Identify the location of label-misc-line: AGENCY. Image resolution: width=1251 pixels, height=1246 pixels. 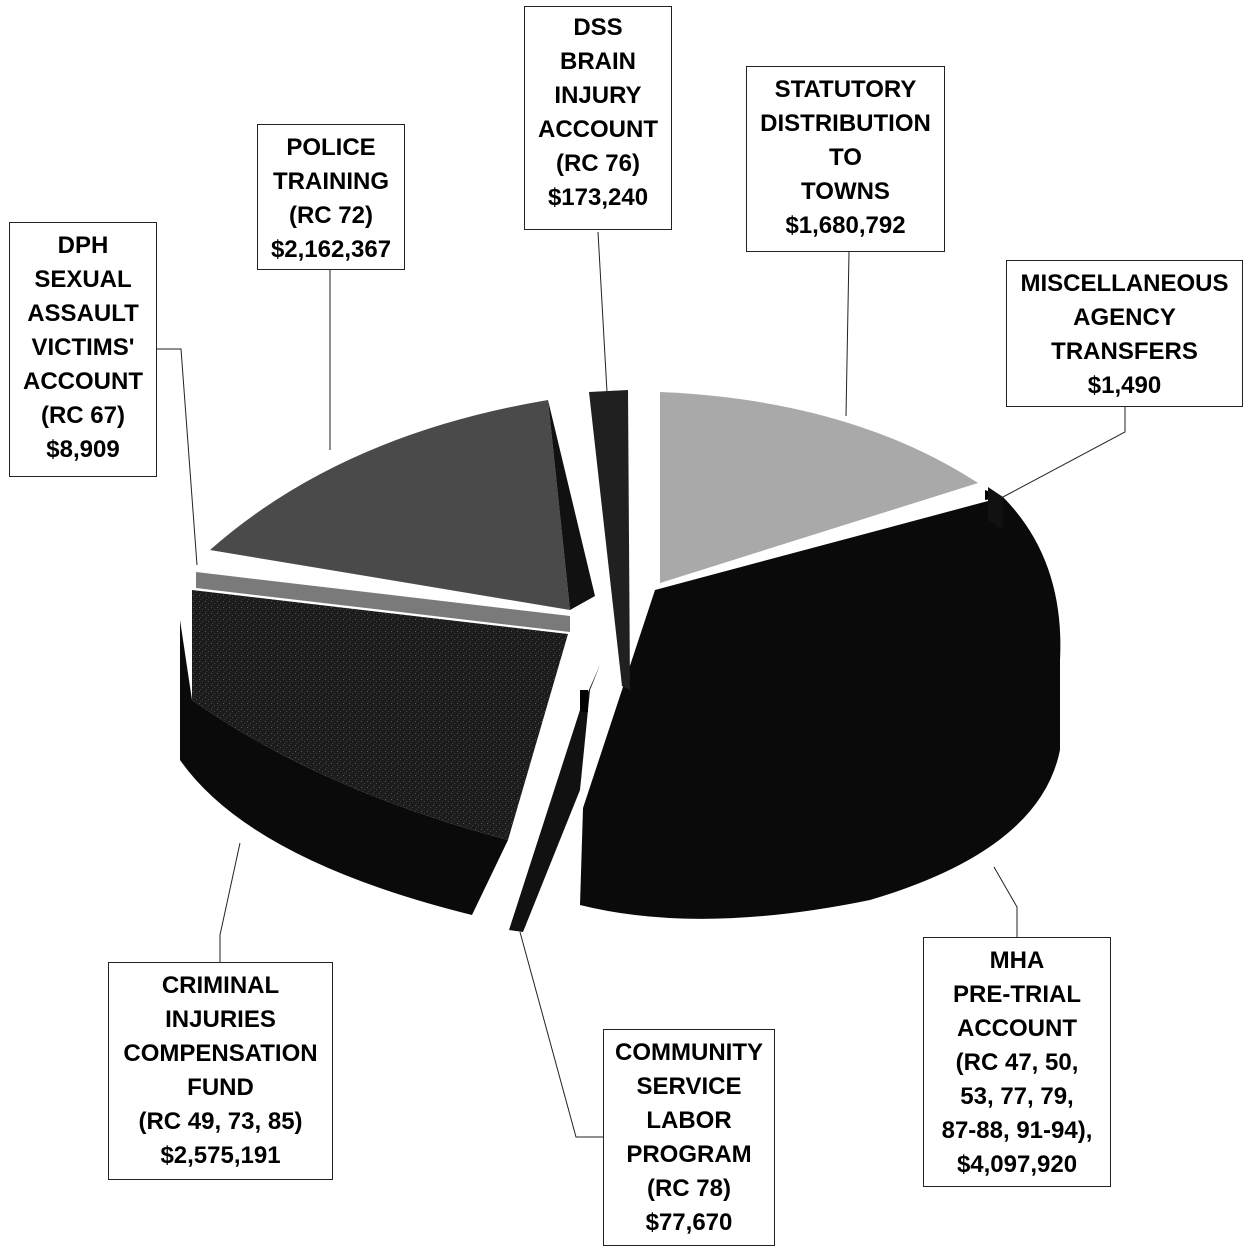
(1124, 317).